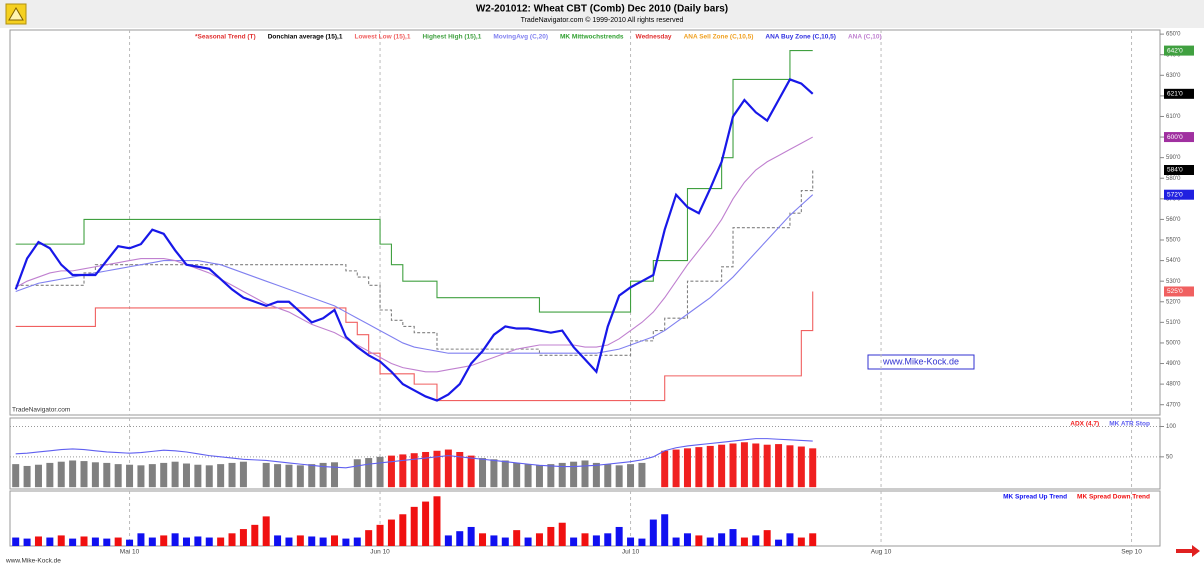  Describe the element at coordinates (1173, 179) in the screenshot. I see `y-tick-label: 580'0` at that location.